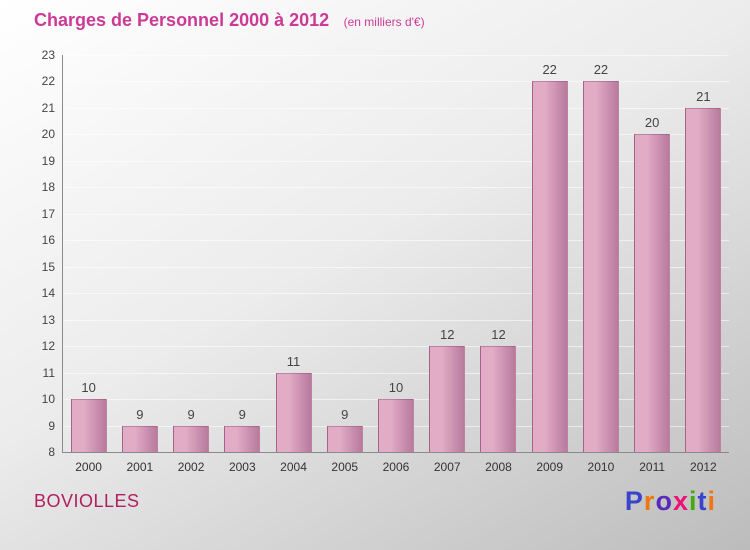 The height and width of the screenshot is (550, 750). Describe the element at coordinates (48, 372) in the screenshot. I see `y-axis-tick-11: 11` at that location.